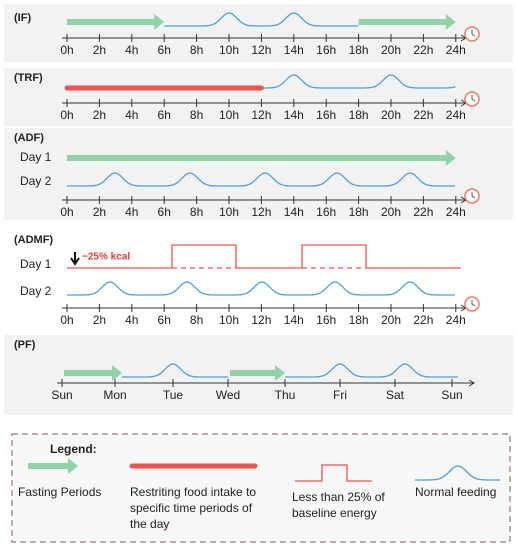 The height and width of the screenshot is (550, 517). What do you see at coordinates (114, 395) in the screenshot?
I see `axis-label: Mon` at bounding box center [114, 395].